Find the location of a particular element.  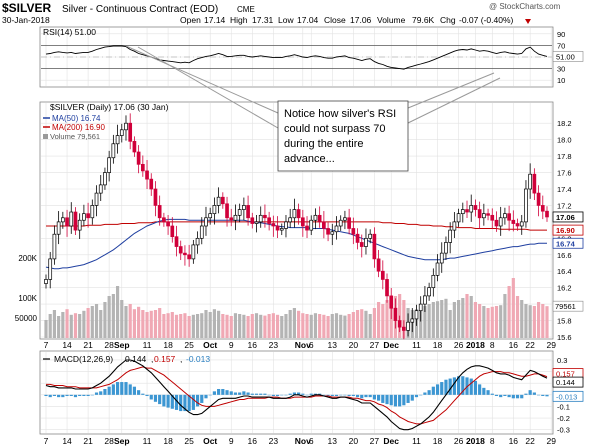

description-label: Silver - Continuous Contract (EOD) is located at coordinates (140, 9).